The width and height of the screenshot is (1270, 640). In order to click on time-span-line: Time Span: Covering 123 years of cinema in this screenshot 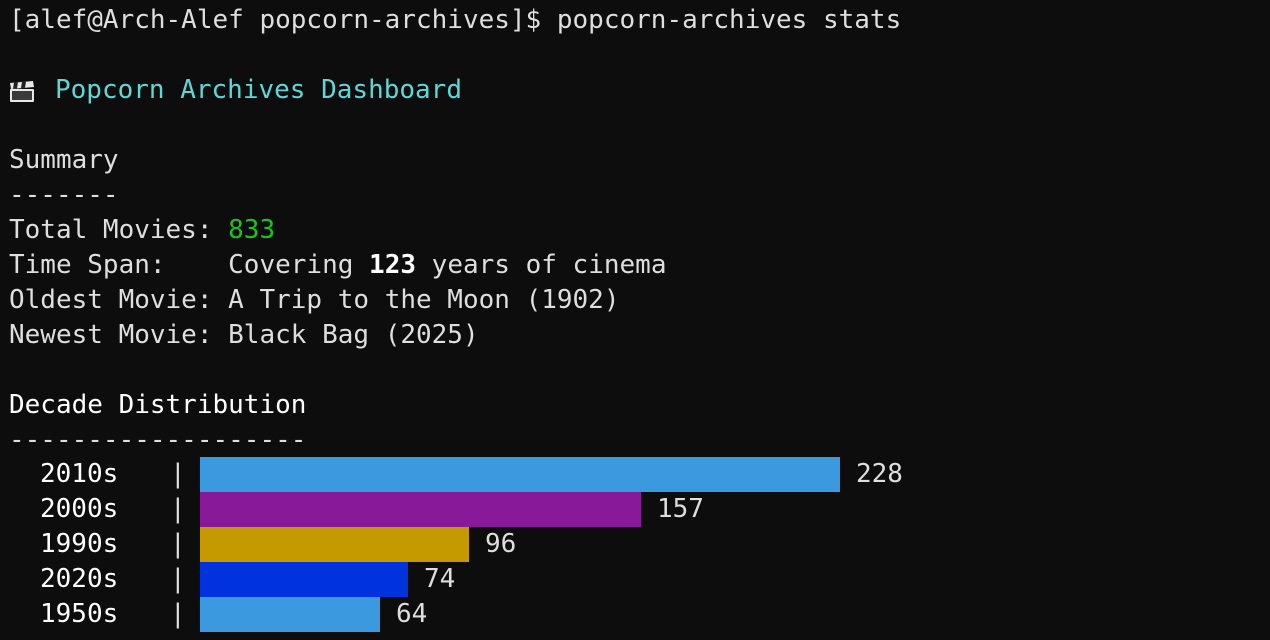, I will do `click(337, 265)`.